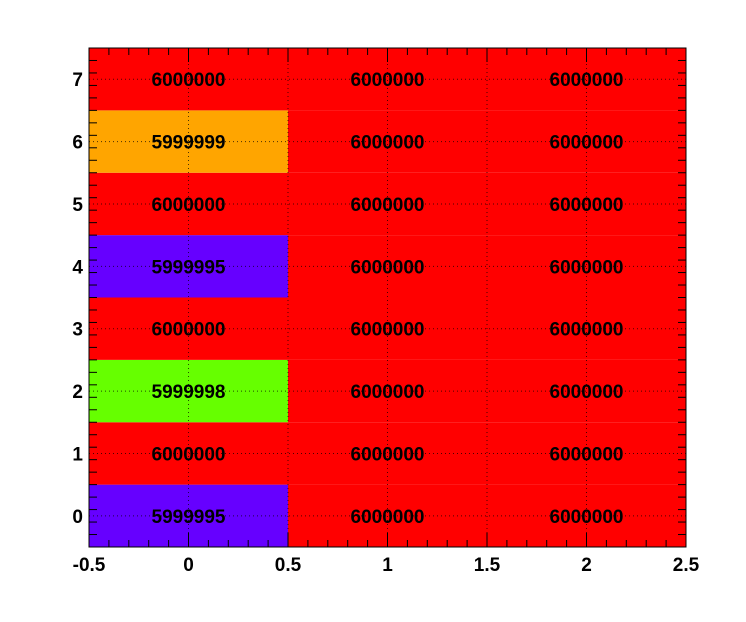 The image size is (746, 622). I want to click on cell-value-label: 5999998, so click(189, 392).